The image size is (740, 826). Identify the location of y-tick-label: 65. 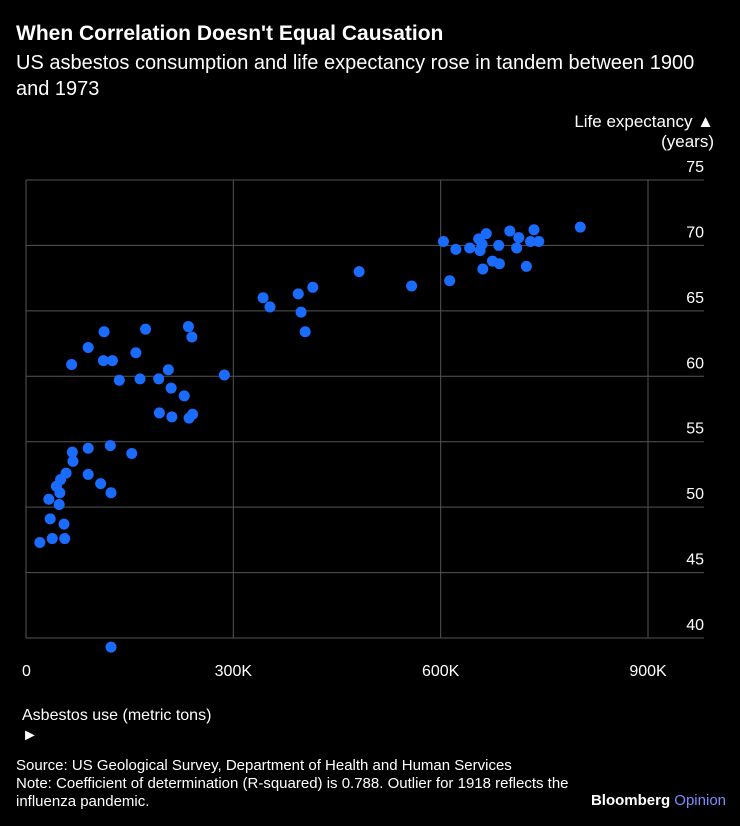
(695, 298).